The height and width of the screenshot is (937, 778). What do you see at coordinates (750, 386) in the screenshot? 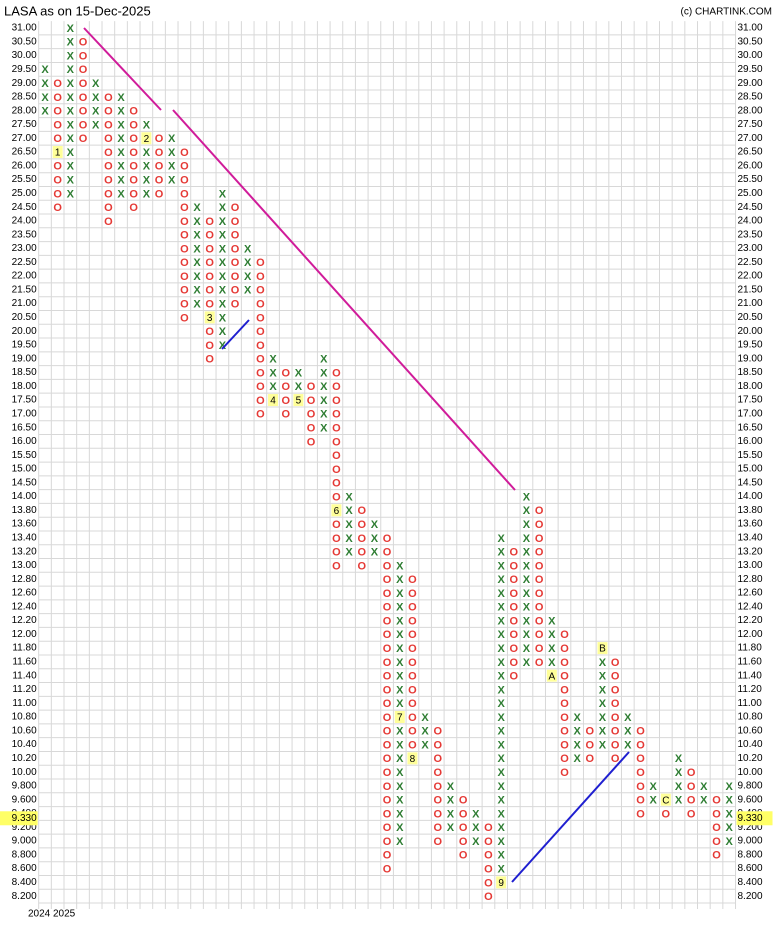
I see `y-tick-label-right: 18.00` at bounding box center [750, 386].